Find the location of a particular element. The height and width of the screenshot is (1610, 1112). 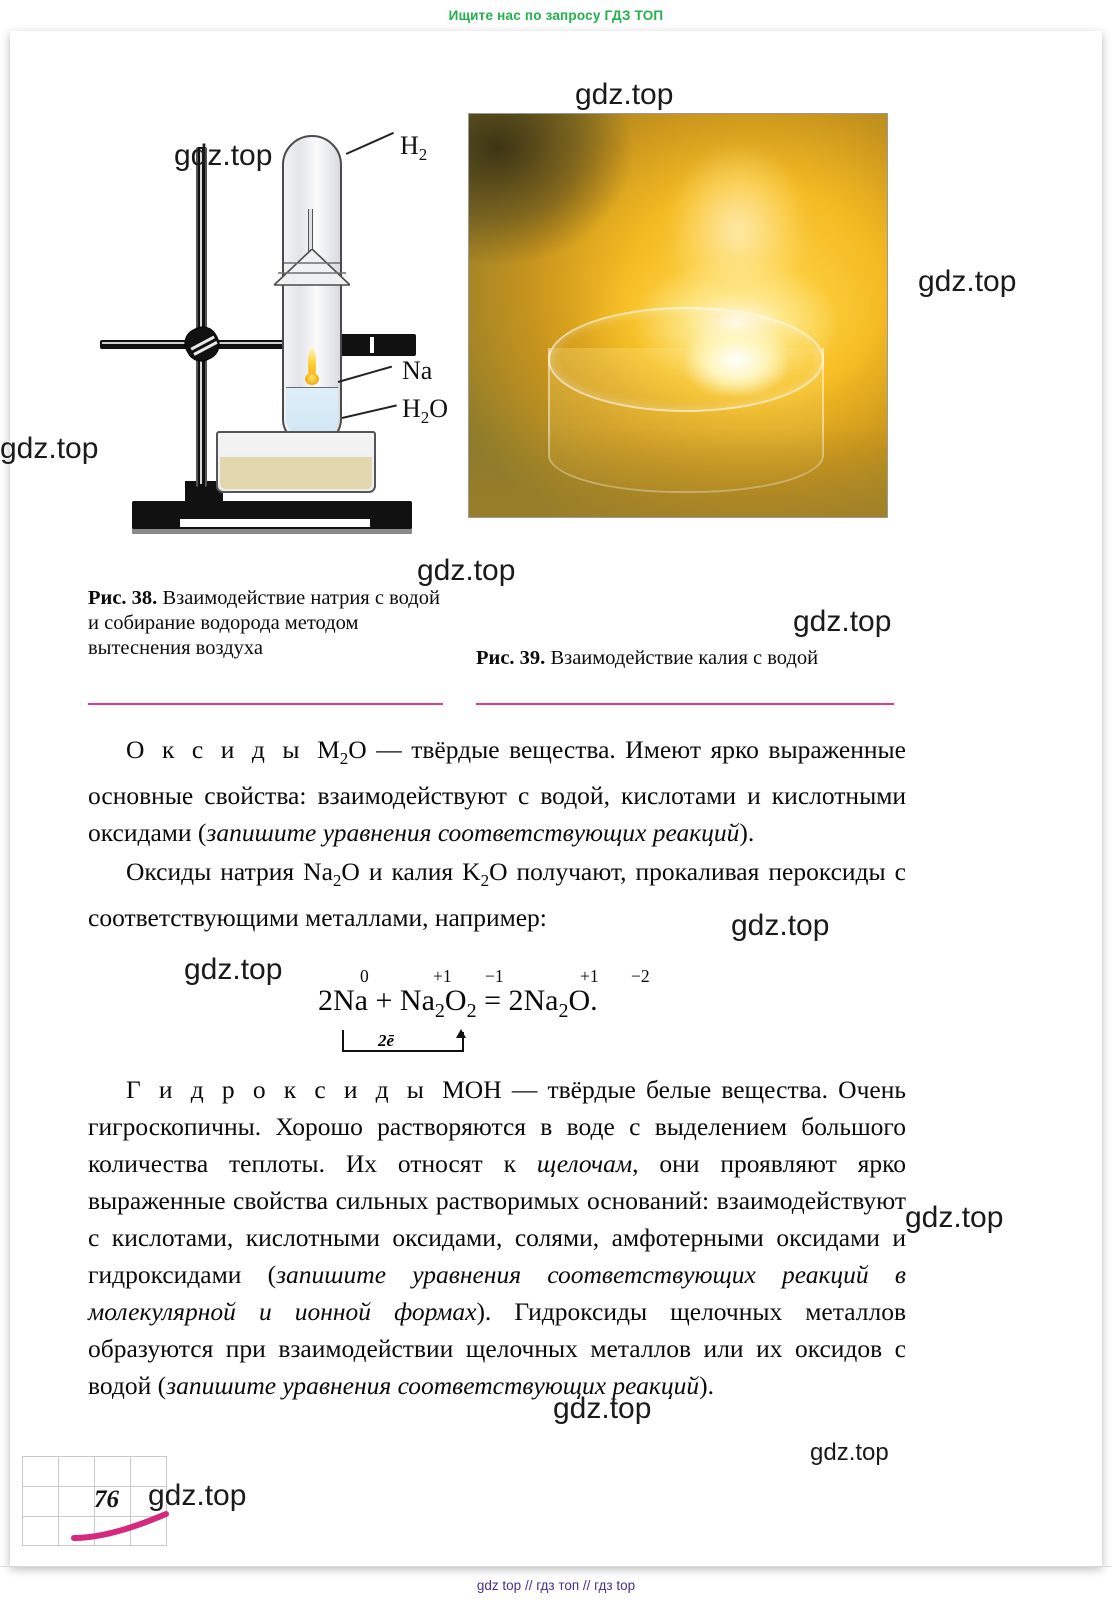

photo-smoke-plume is located at coordinates (757, 219).